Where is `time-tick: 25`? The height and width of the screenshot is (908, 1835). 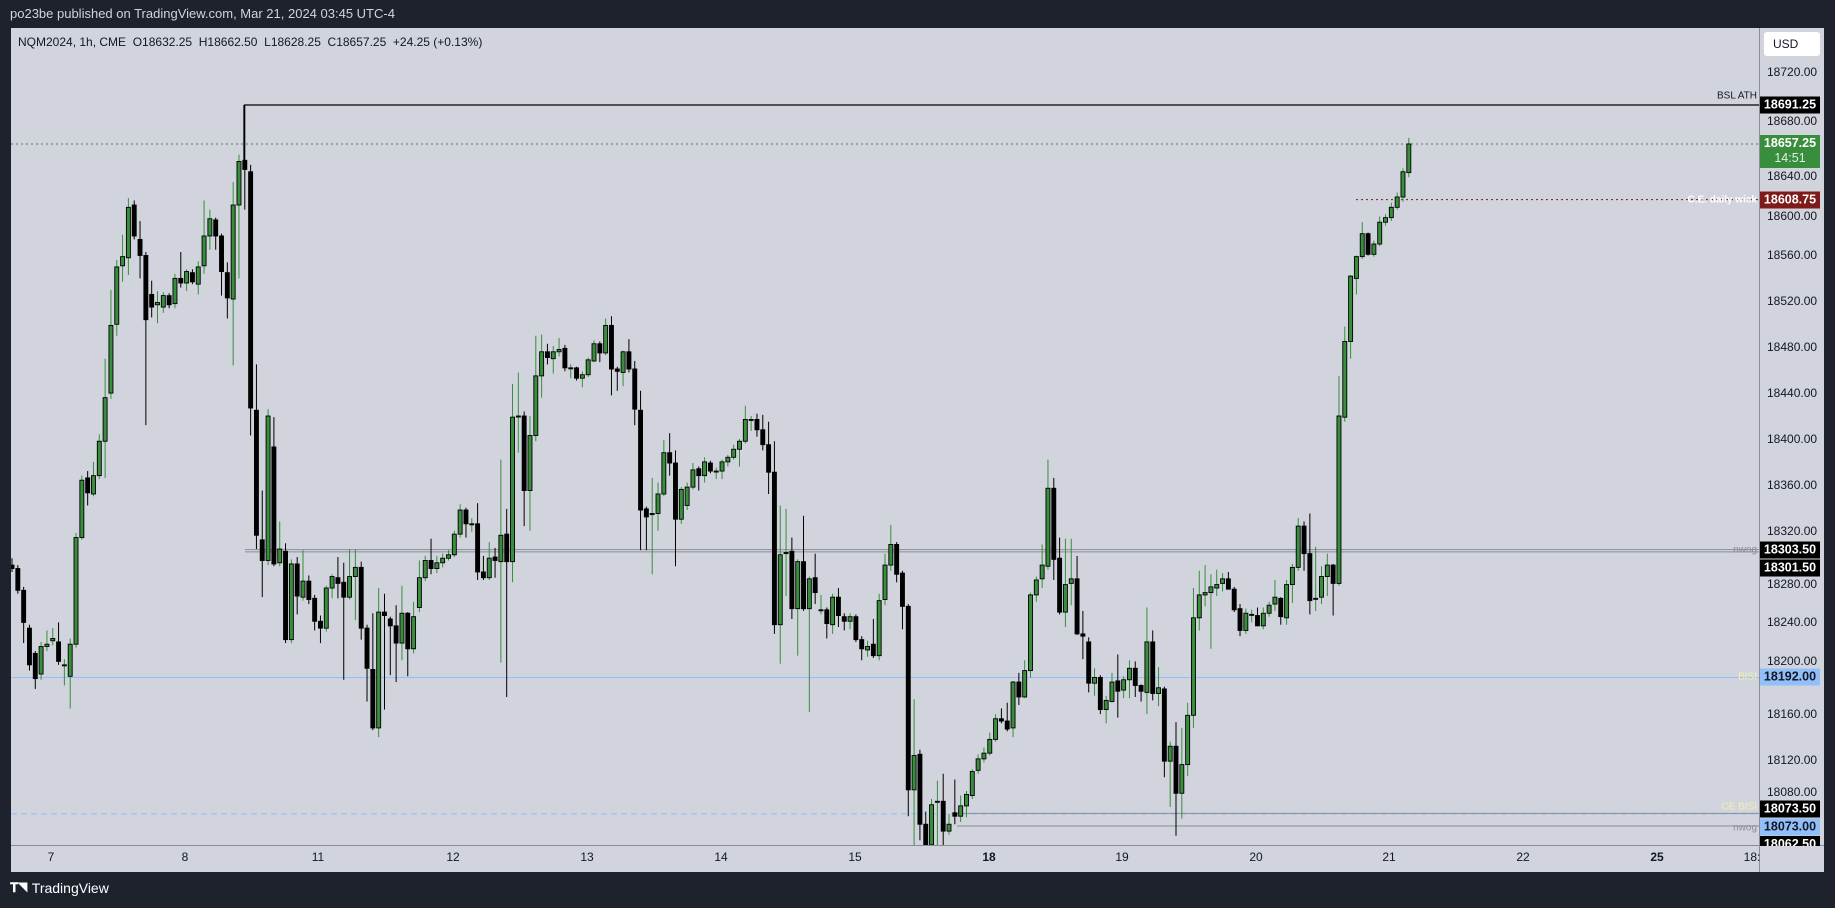
time-tick: 25 is located at coordinates (1657, 857).